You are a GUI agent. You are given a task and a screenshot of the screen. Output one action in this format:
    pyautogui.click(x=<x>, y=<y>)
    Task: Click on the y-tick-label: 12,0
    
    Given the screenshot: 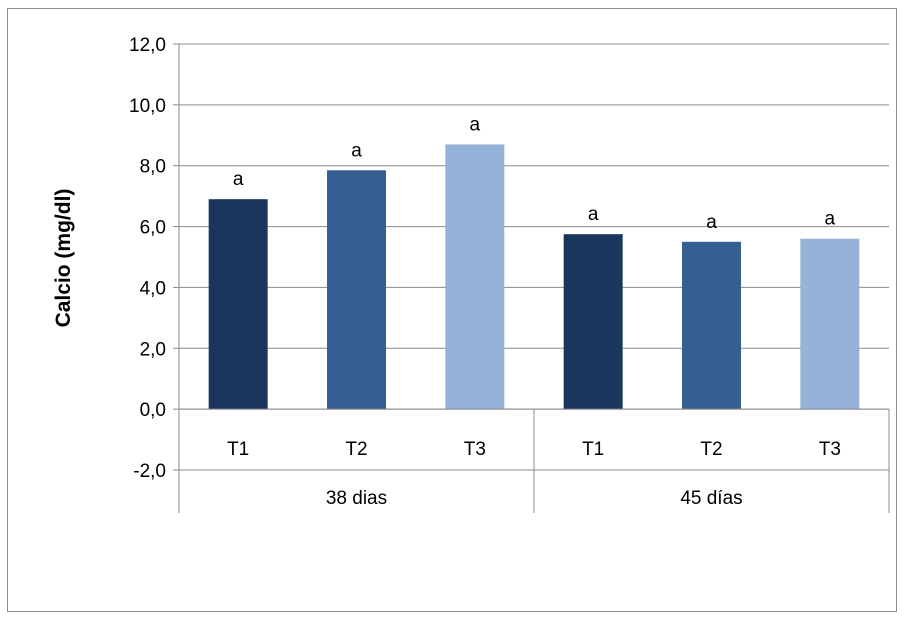 What is the action you would take?
    pyautogui.click(x=147, y=45)
    